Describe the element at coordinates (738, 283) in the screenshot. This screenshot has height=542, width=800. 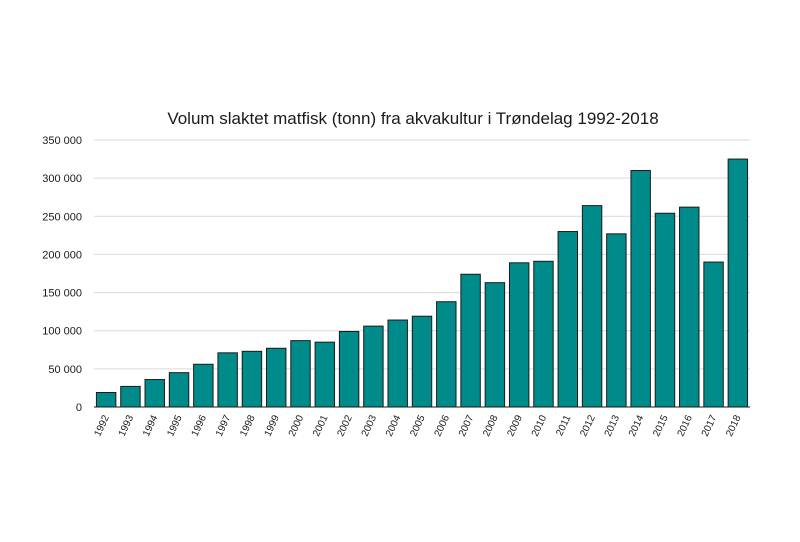
I see `bar-2018` at that location.